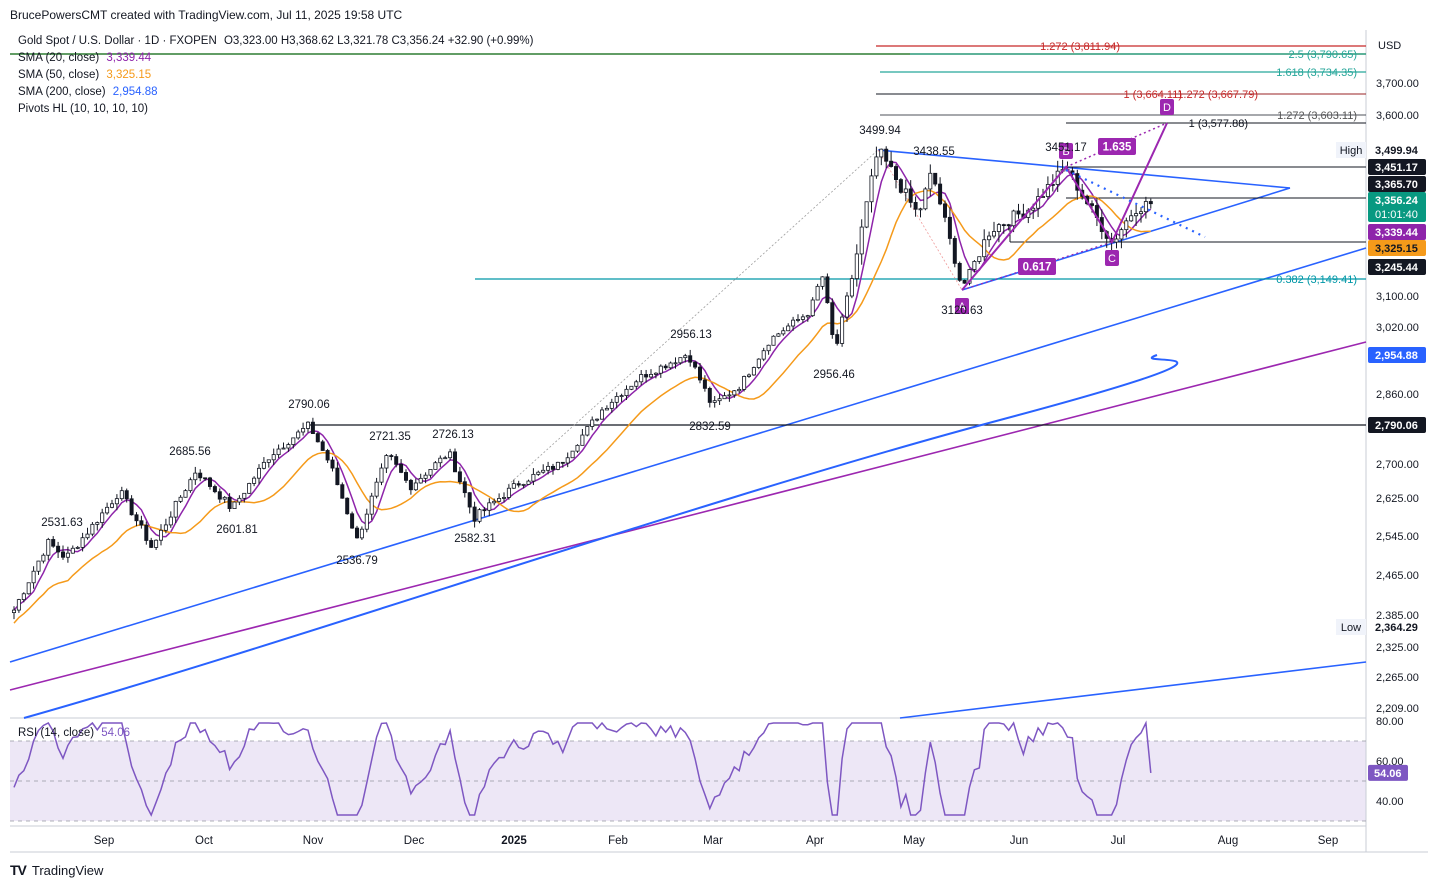 The image size is (1442, 889). I want to click on time-axis-label: Aug, so click(1228, 841).